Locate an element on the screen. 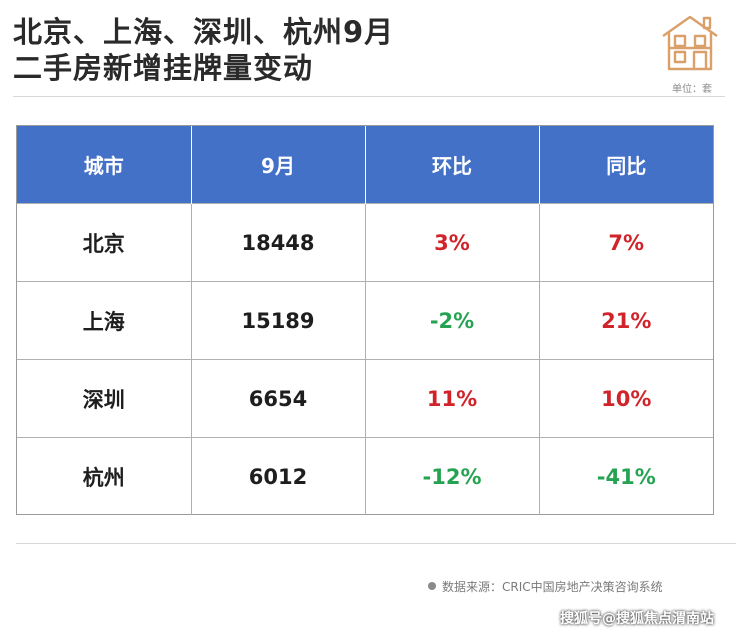 This screenshot has height=636, width=740. data-source: 数据来源：CRIC中国房地产决策咨询系统 is located at coordinates (545, 586).